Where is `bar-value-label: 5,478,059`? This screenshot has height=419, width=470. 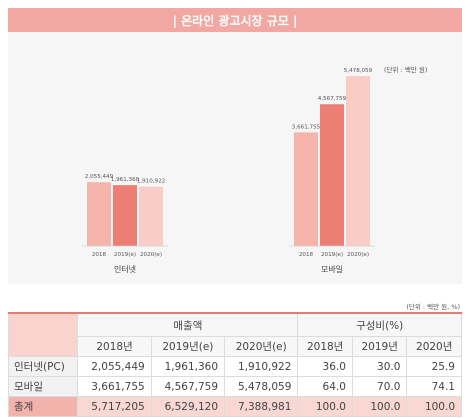
bar-value-label: 5,478,059 is located at coordinates (358, 71).